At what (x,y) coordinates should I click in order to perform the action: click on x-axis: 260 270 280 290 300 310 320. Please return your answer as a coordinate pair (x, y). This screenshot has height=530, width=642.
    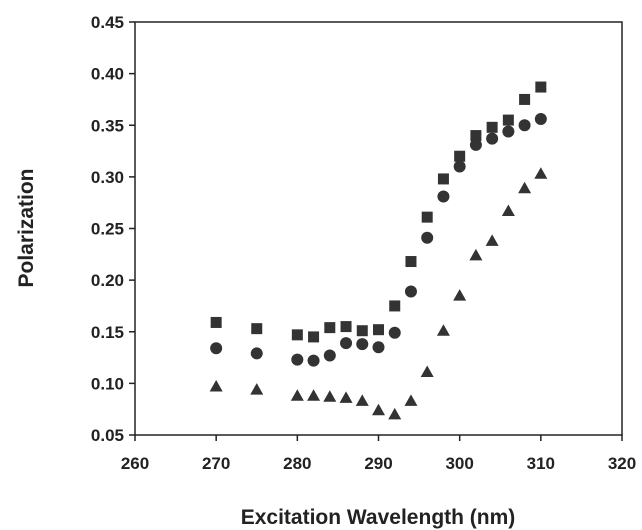
    Looking at the image, I should click on (378, 454).